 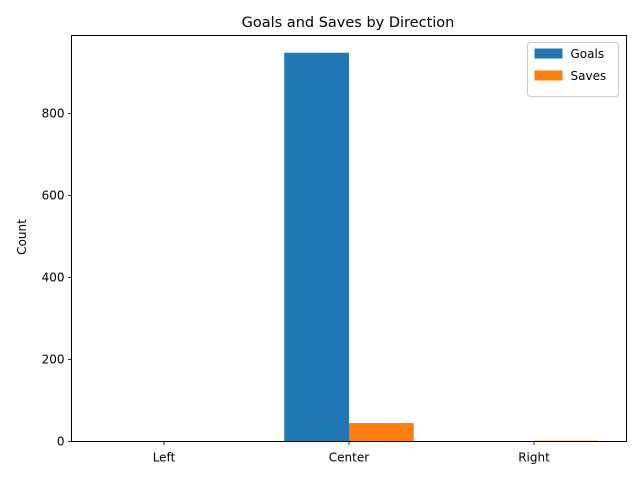 I want to click on bar-saves-center, so click(x=381, y=432).